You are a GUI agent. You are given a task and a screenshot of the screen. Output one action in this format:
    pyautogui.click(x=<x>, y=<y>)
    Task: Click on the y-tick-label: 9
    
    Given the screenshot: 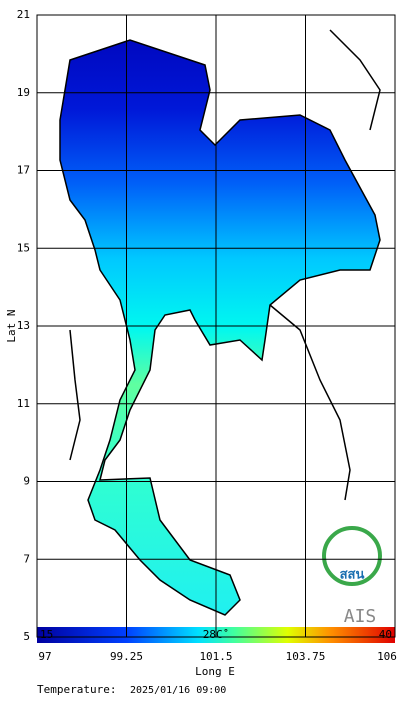 What is the action you would take?
    pyautogui.click(x=26, y=481)
    